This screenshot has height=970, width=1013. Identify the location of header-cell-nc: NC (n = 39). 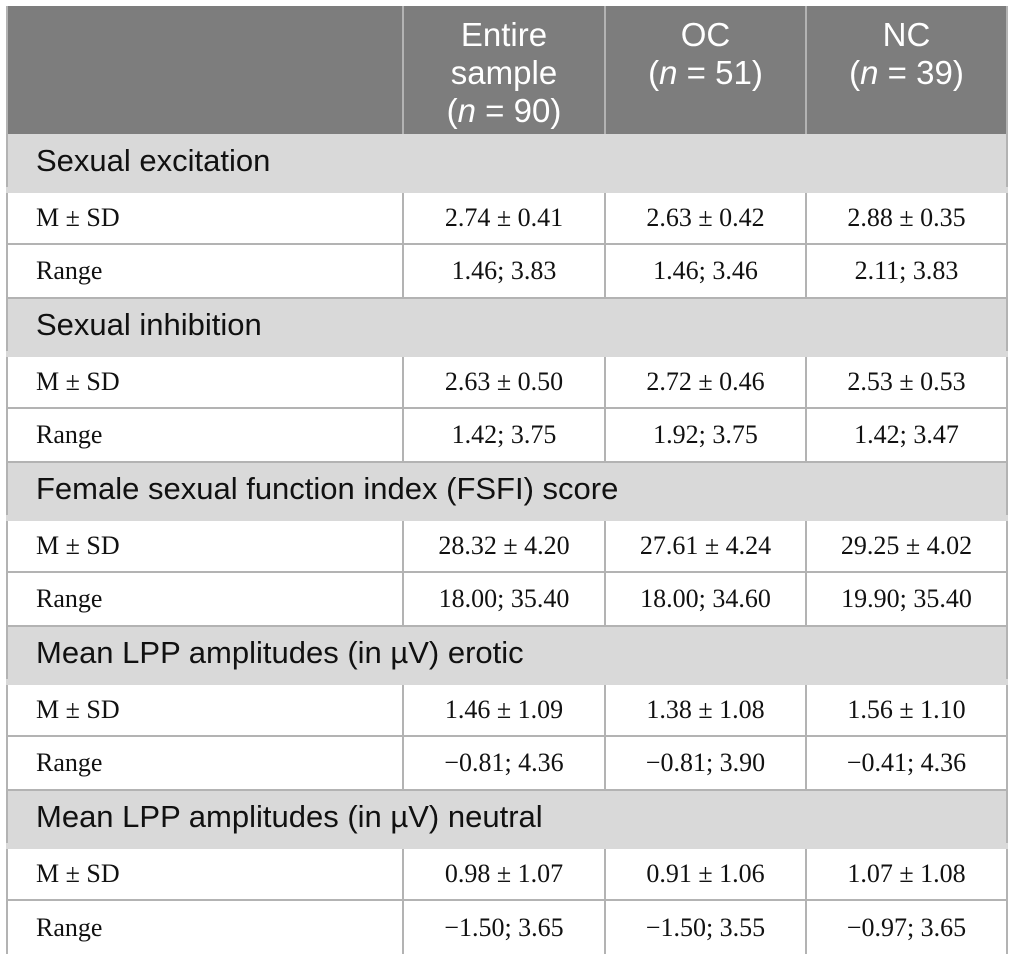
(906, 70).